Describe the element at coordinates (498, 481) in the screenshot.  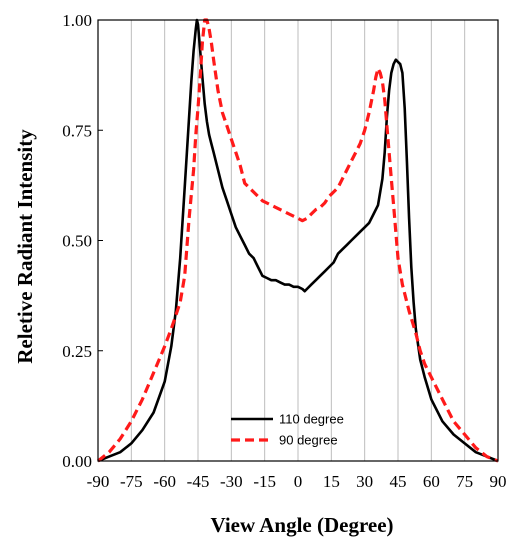
I see `x-tick-label: 90` at that location.